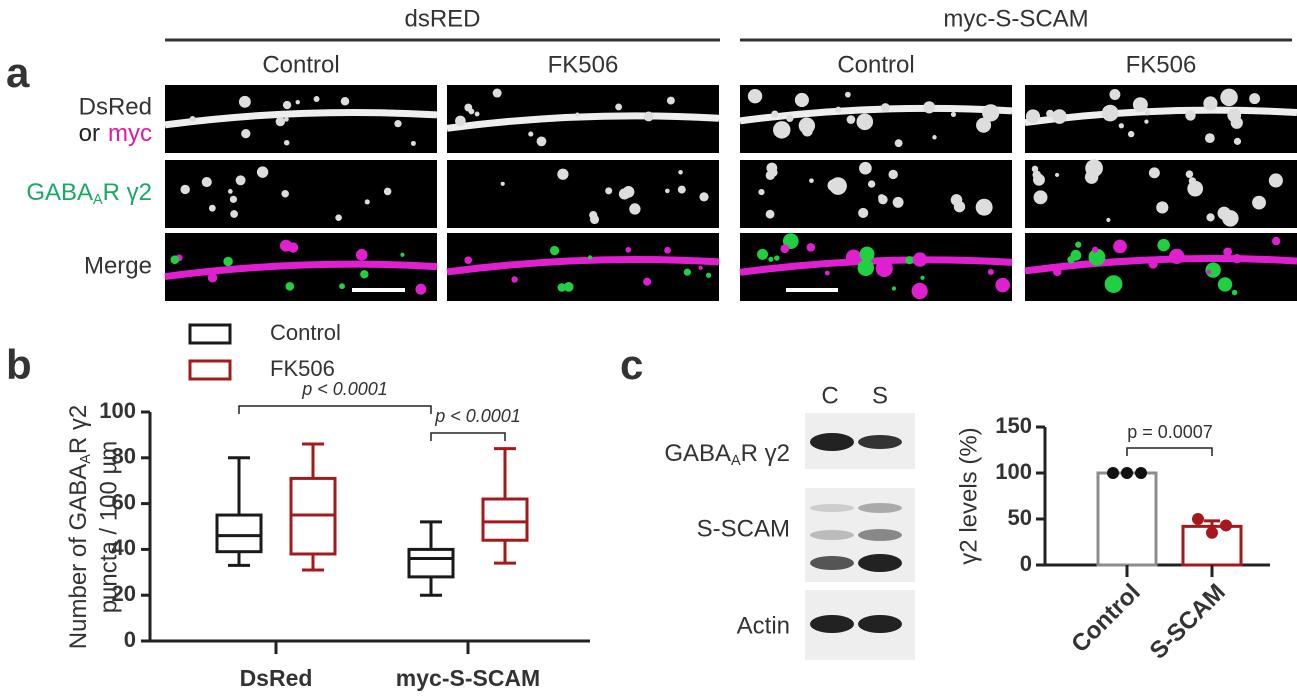 The height and width of the screenshot is (696, 1297). I want to click on panel-letter: a, so click(18, 72).